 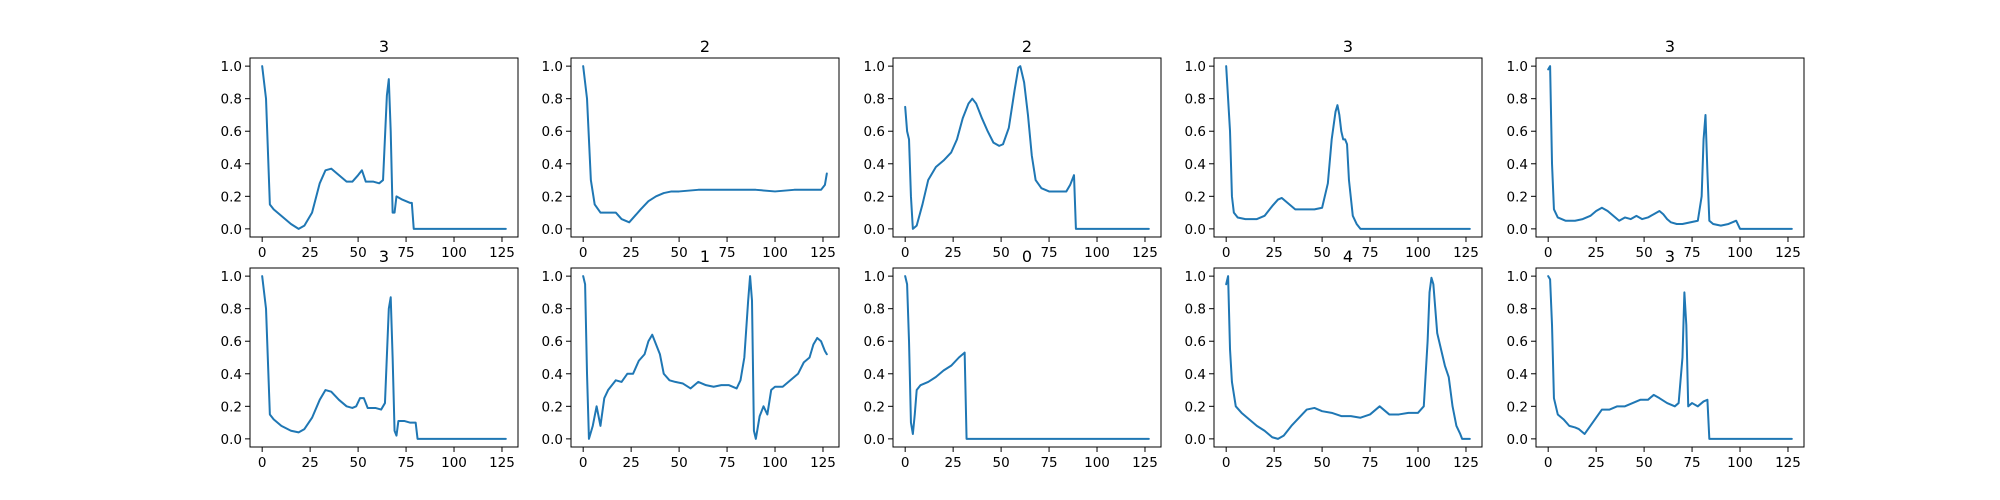 I want to click on subplot-6: 0 25 50 75 100 125 0.0 0.2 0.4 0.6 0.8 1.0 3, so click(x=370, y=359).